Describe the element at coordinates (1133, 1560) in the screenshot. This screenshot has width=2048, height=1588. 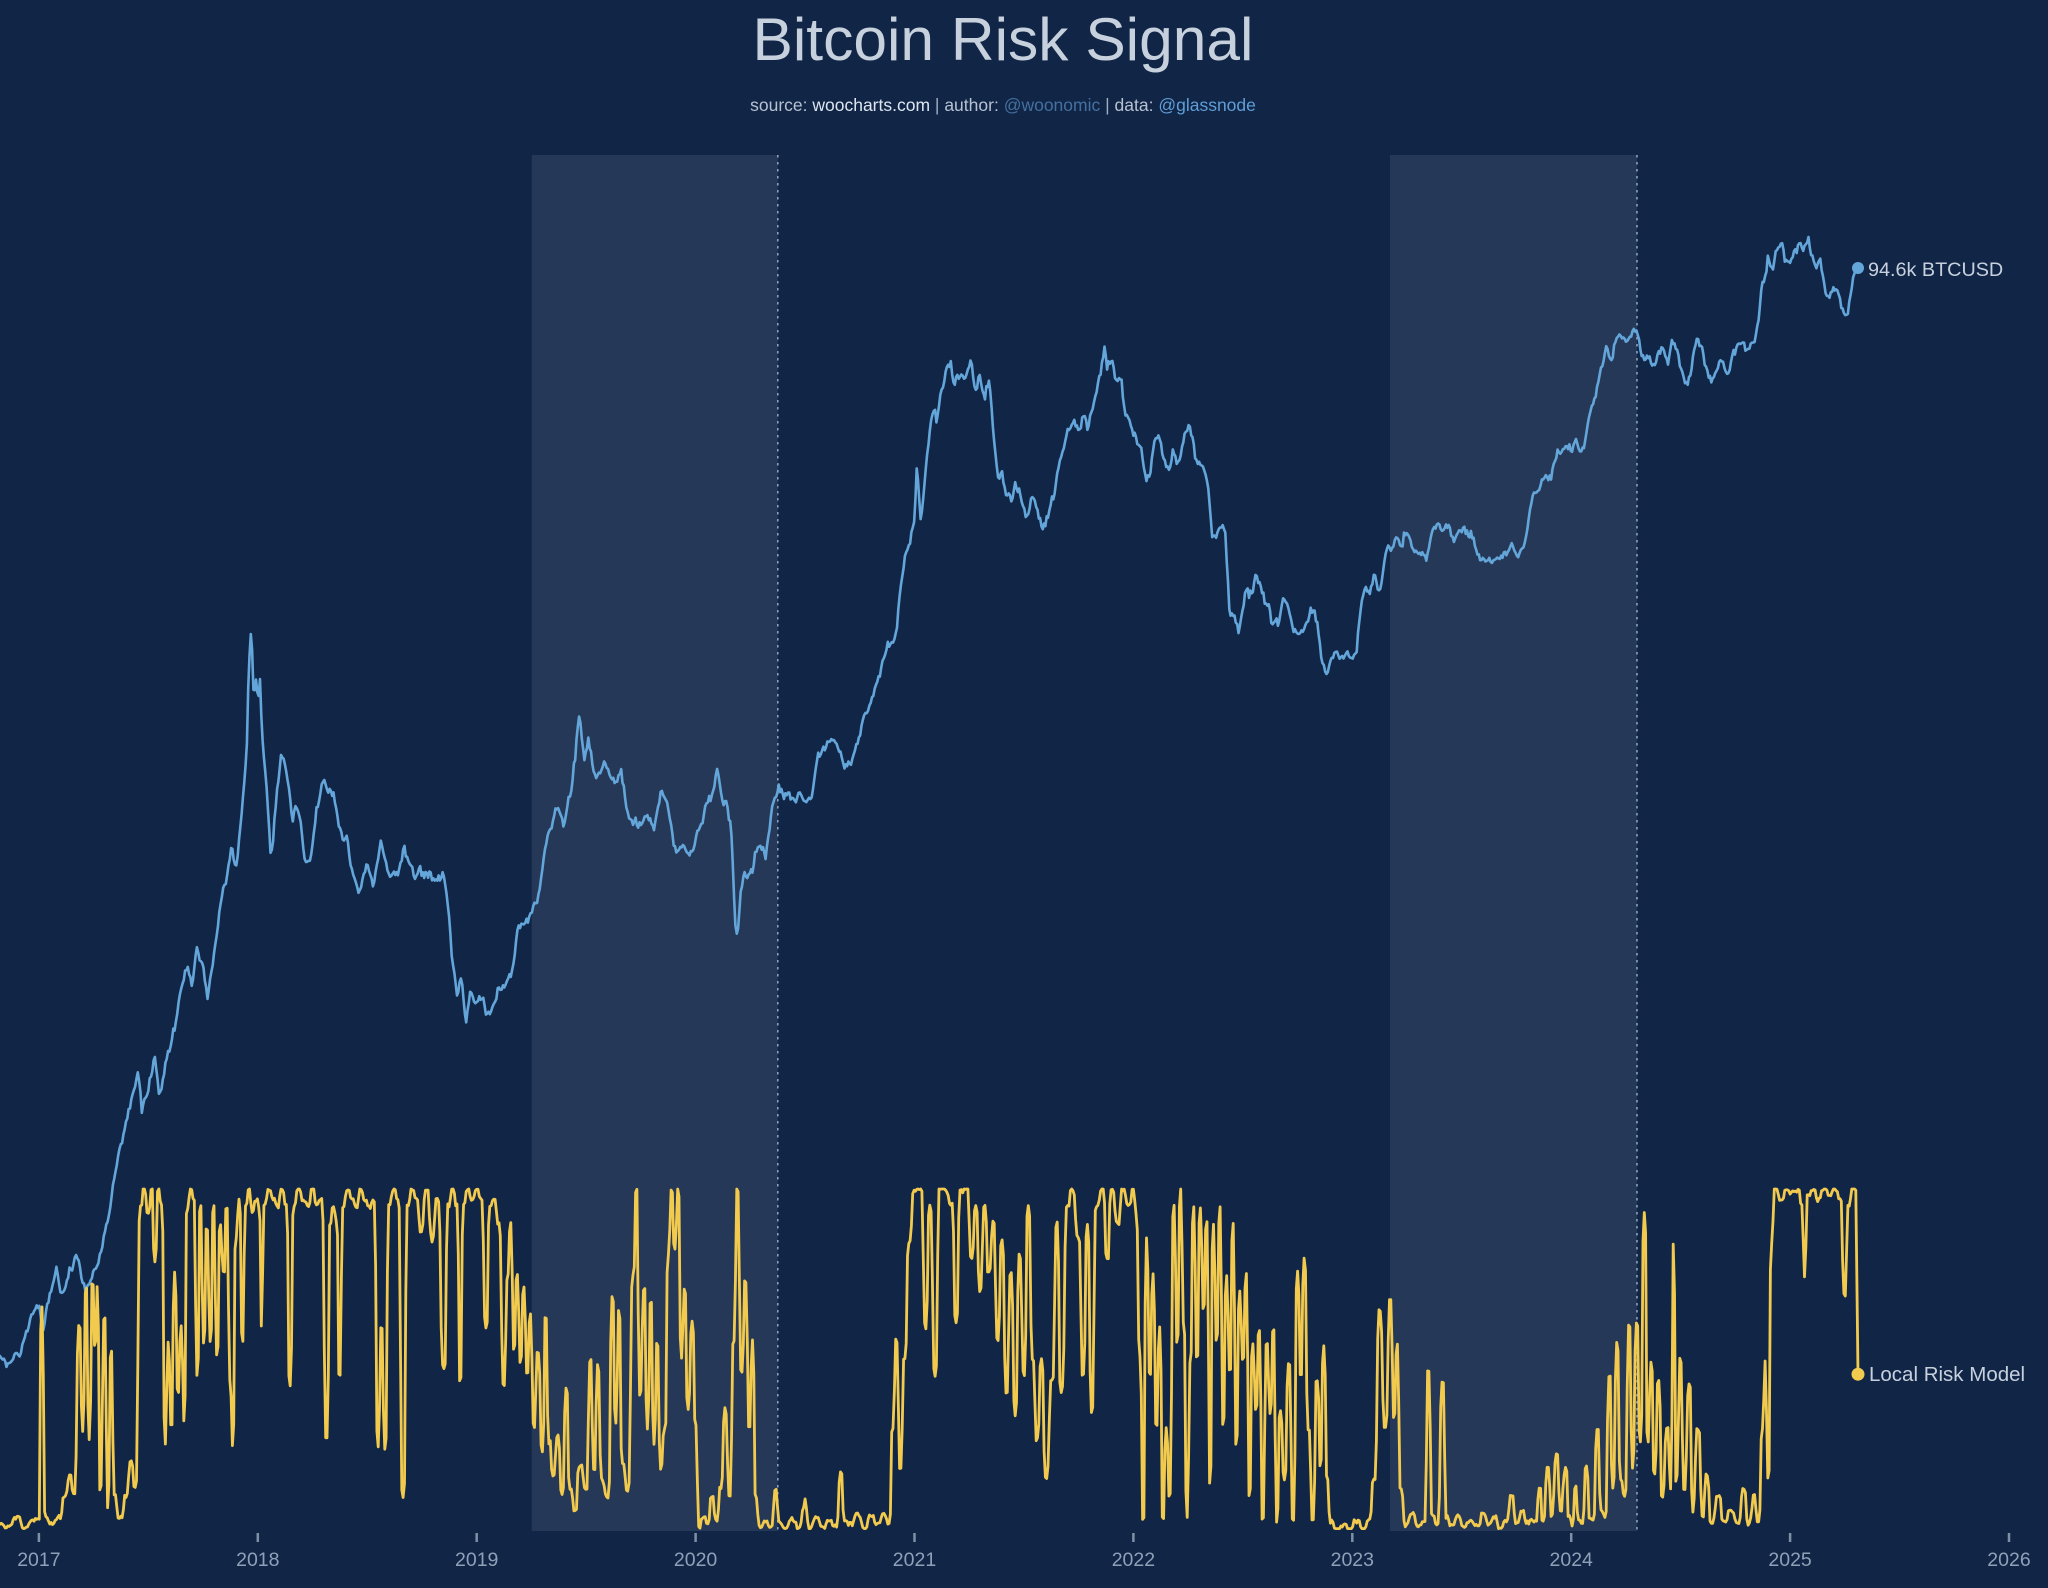
I see `svg-text: 2022` at that location.